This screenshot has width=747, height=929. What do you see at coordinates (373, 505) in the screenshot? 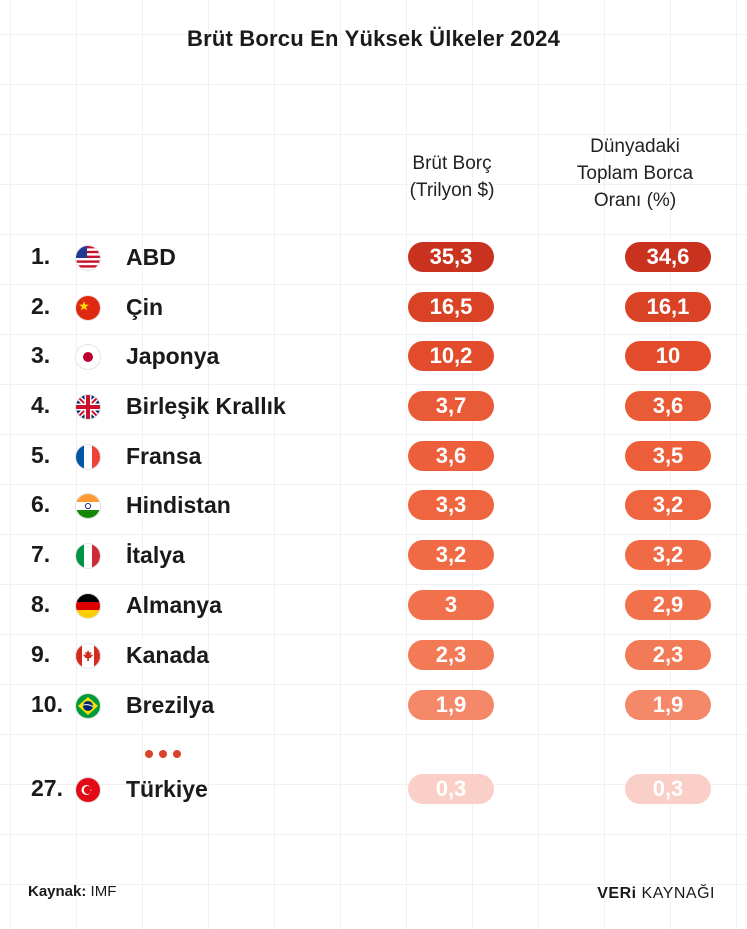
I see `table-row: 6. Hindistan 3,3 3,2` at bounding box center [373, 505].